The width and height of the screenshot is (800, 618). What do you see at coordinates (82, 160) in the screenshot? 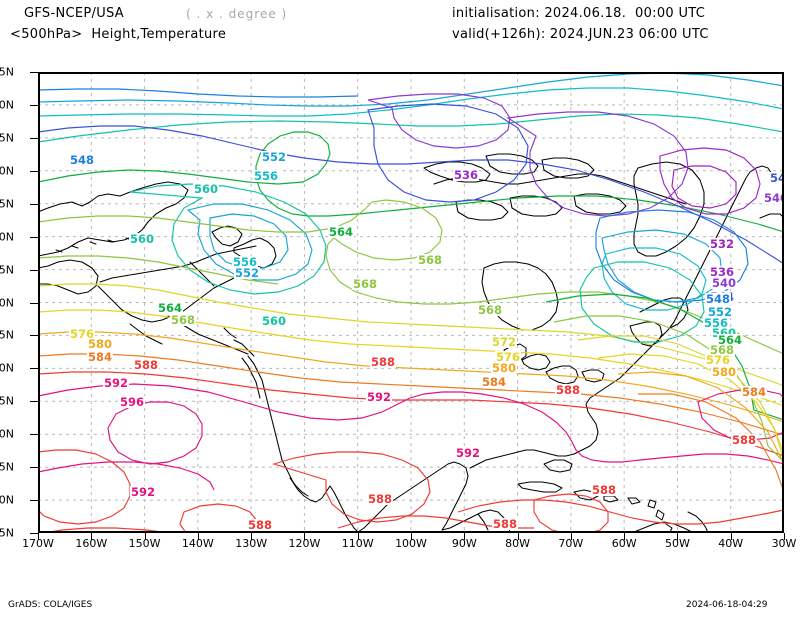
I see `contour-label: 548` at bounding box center [82, 160].